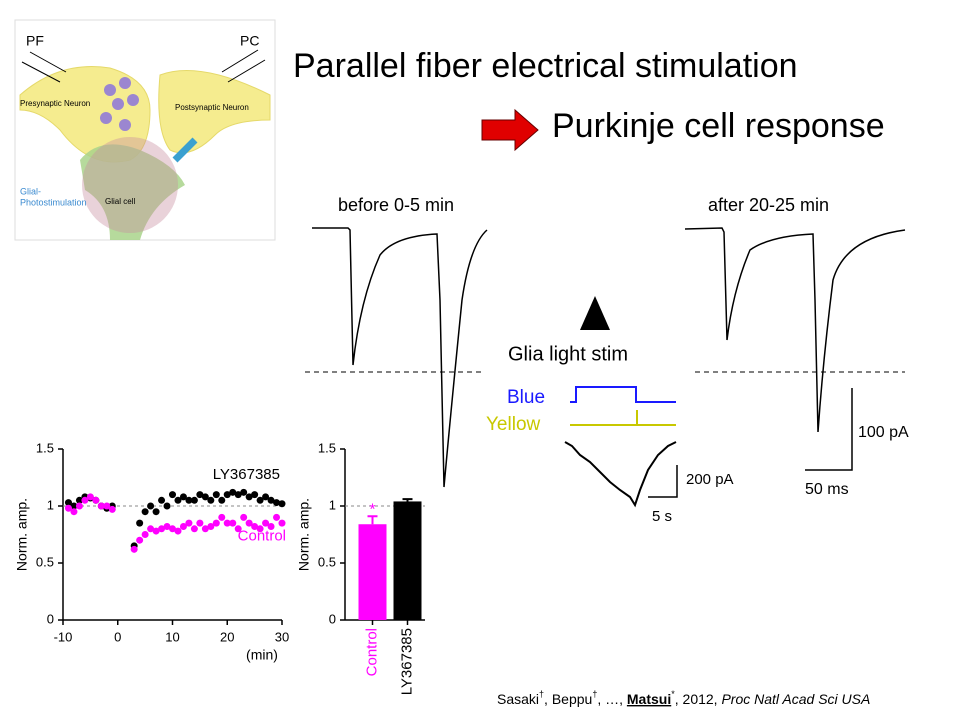  I want to click on stim-triangle, so click(595, 313).